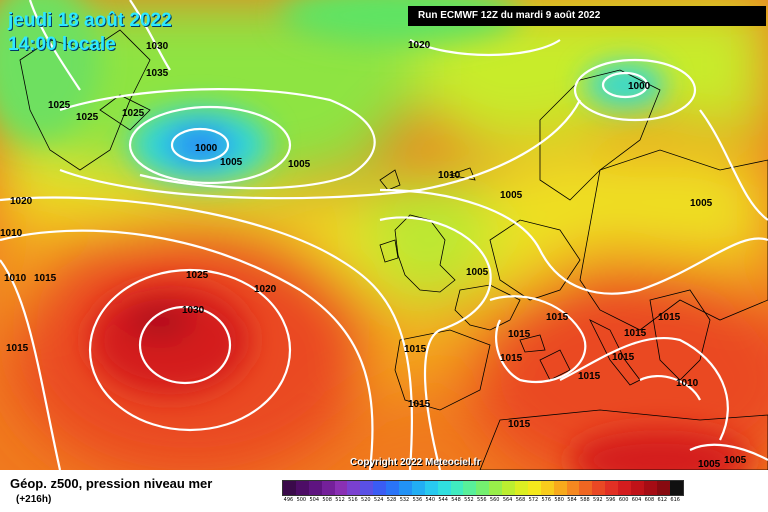  Describe the element at coordinates (662, 500) in the screenshot. I see `legend-tick-label: 612` at that location.